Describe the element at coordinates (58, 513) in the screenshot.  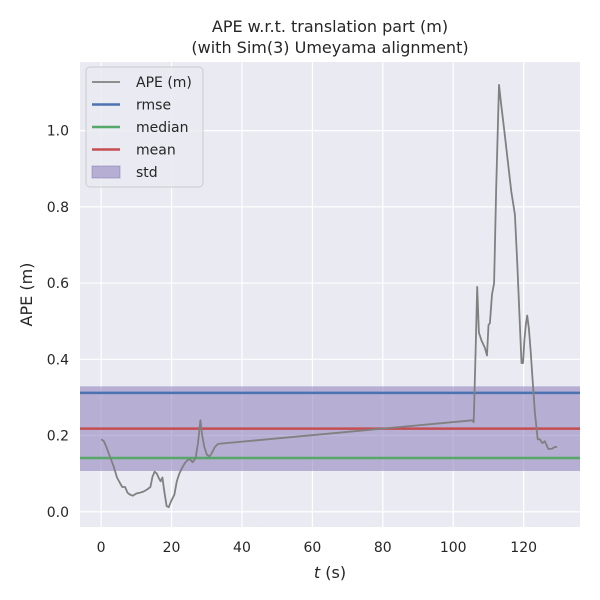
I see `y-tick-label: 0.0` at that location.